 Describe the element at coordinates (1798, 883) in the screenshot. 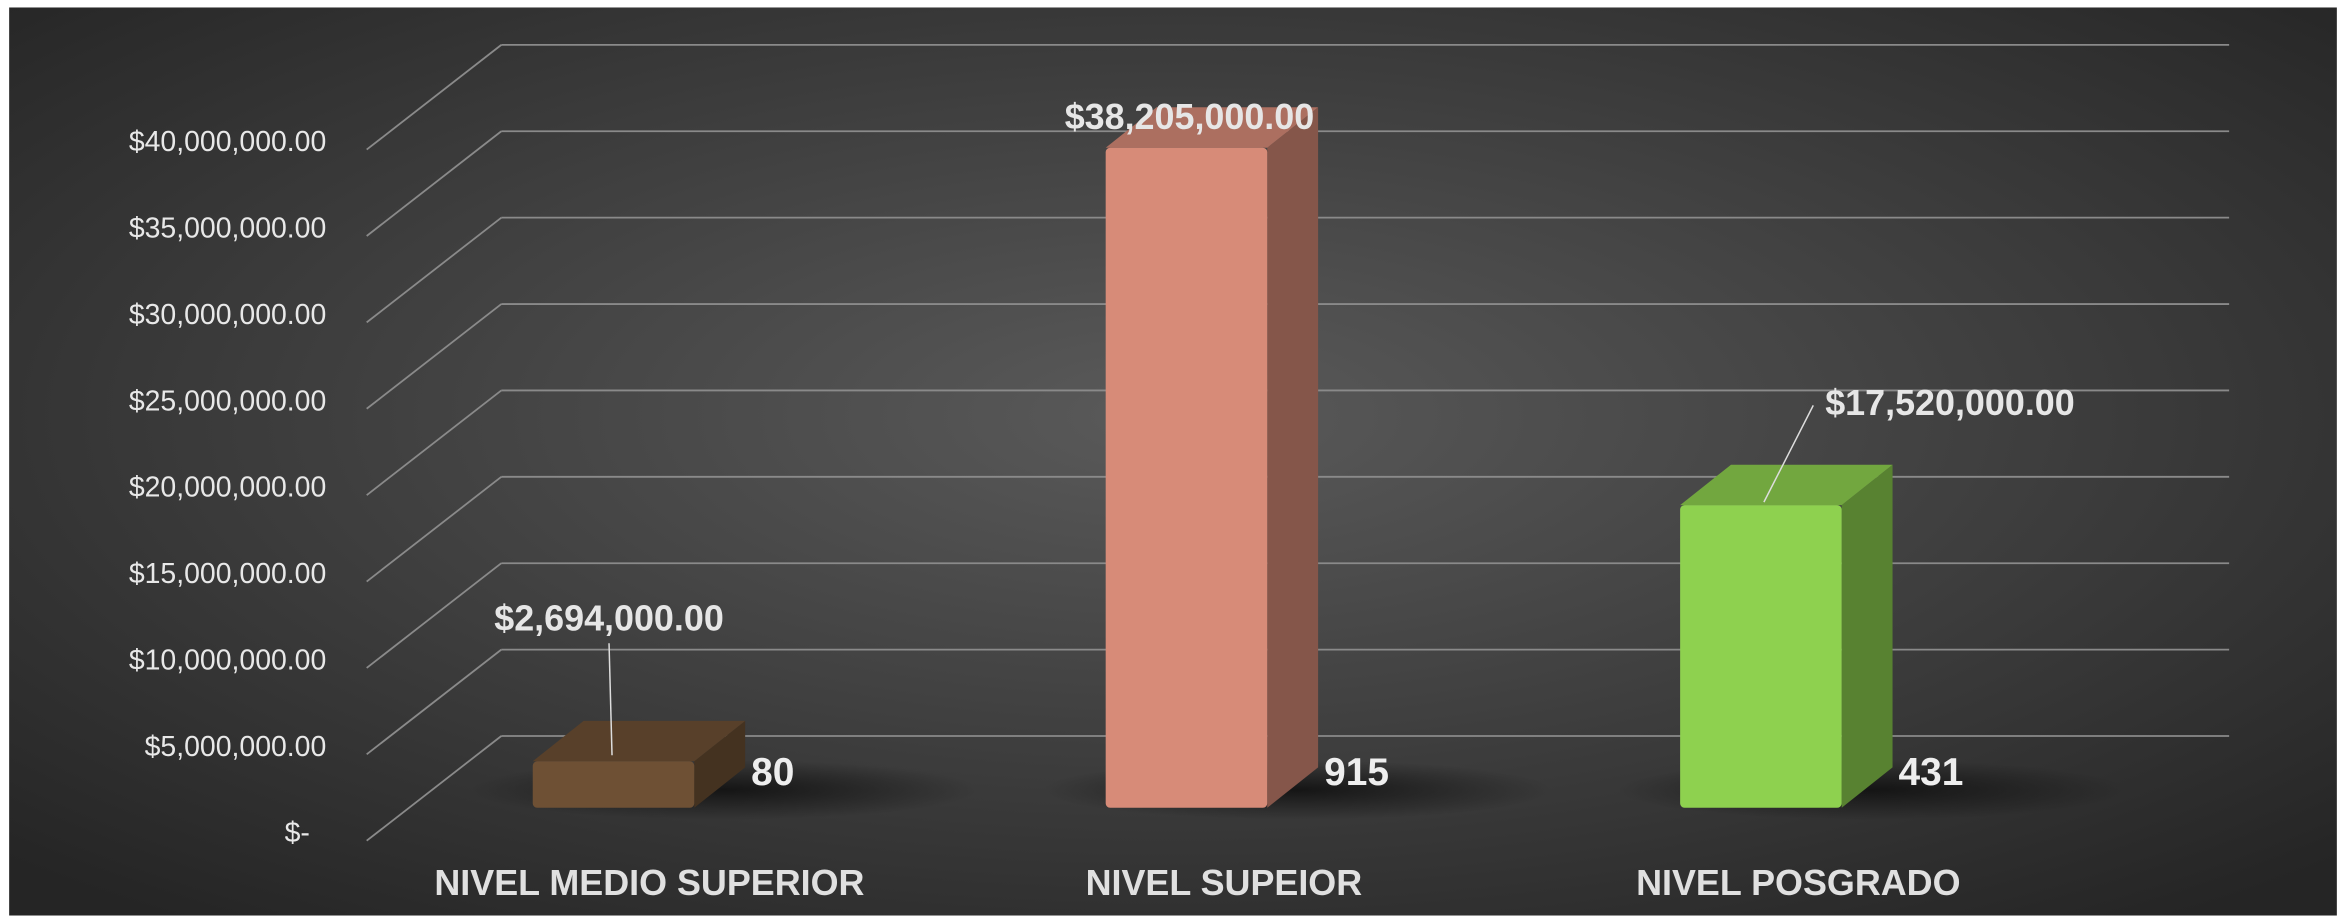

I see `x-tick-label: NIVEL POSGRADO` at that location.